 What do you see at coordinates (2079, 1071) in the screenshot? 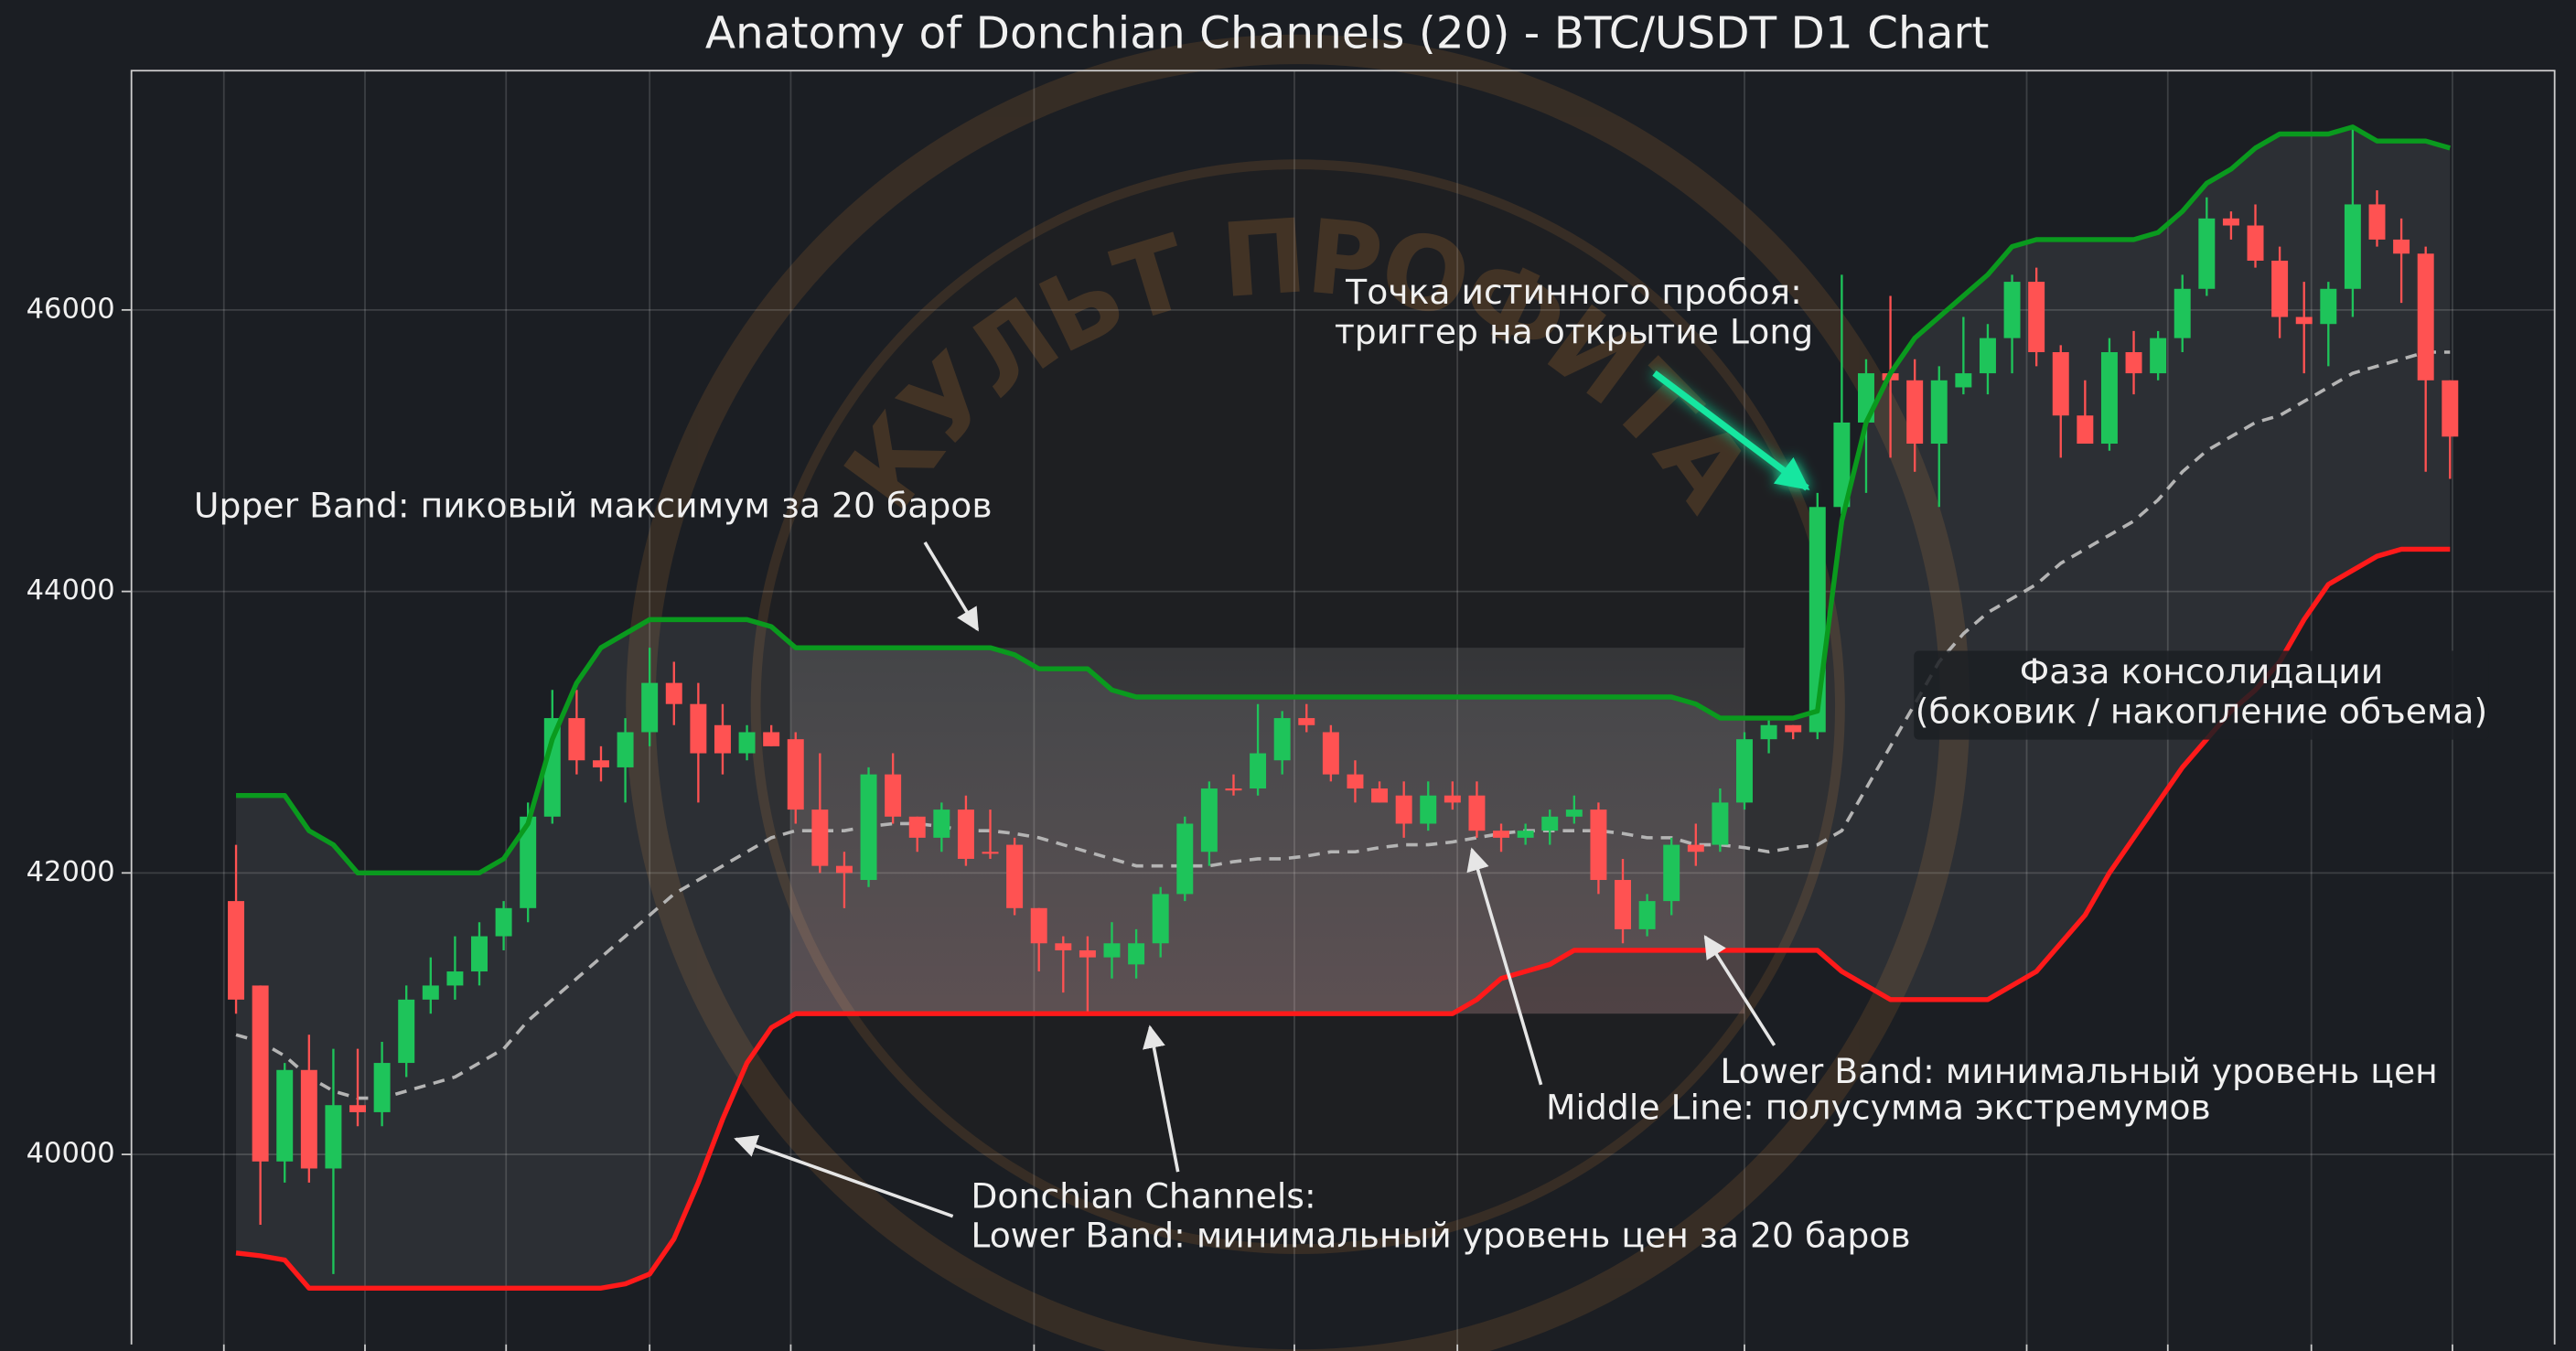
I see `annotation-text: Lower Band: минимальный уровень цен` at bounding box center [2079, 1071].